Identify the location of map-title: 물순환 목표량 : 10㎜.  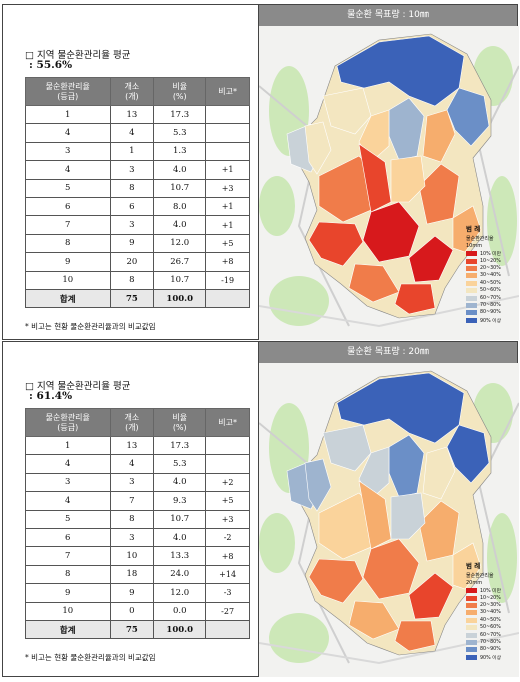
(388, 15).